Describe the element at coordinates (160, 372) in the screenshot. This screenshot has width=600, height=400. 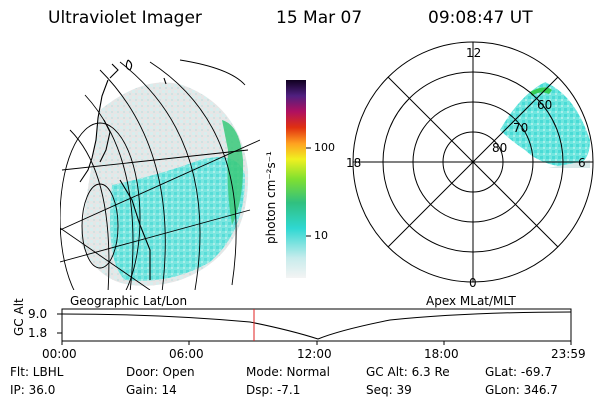
I see `door-info: Door: Open` at that location.